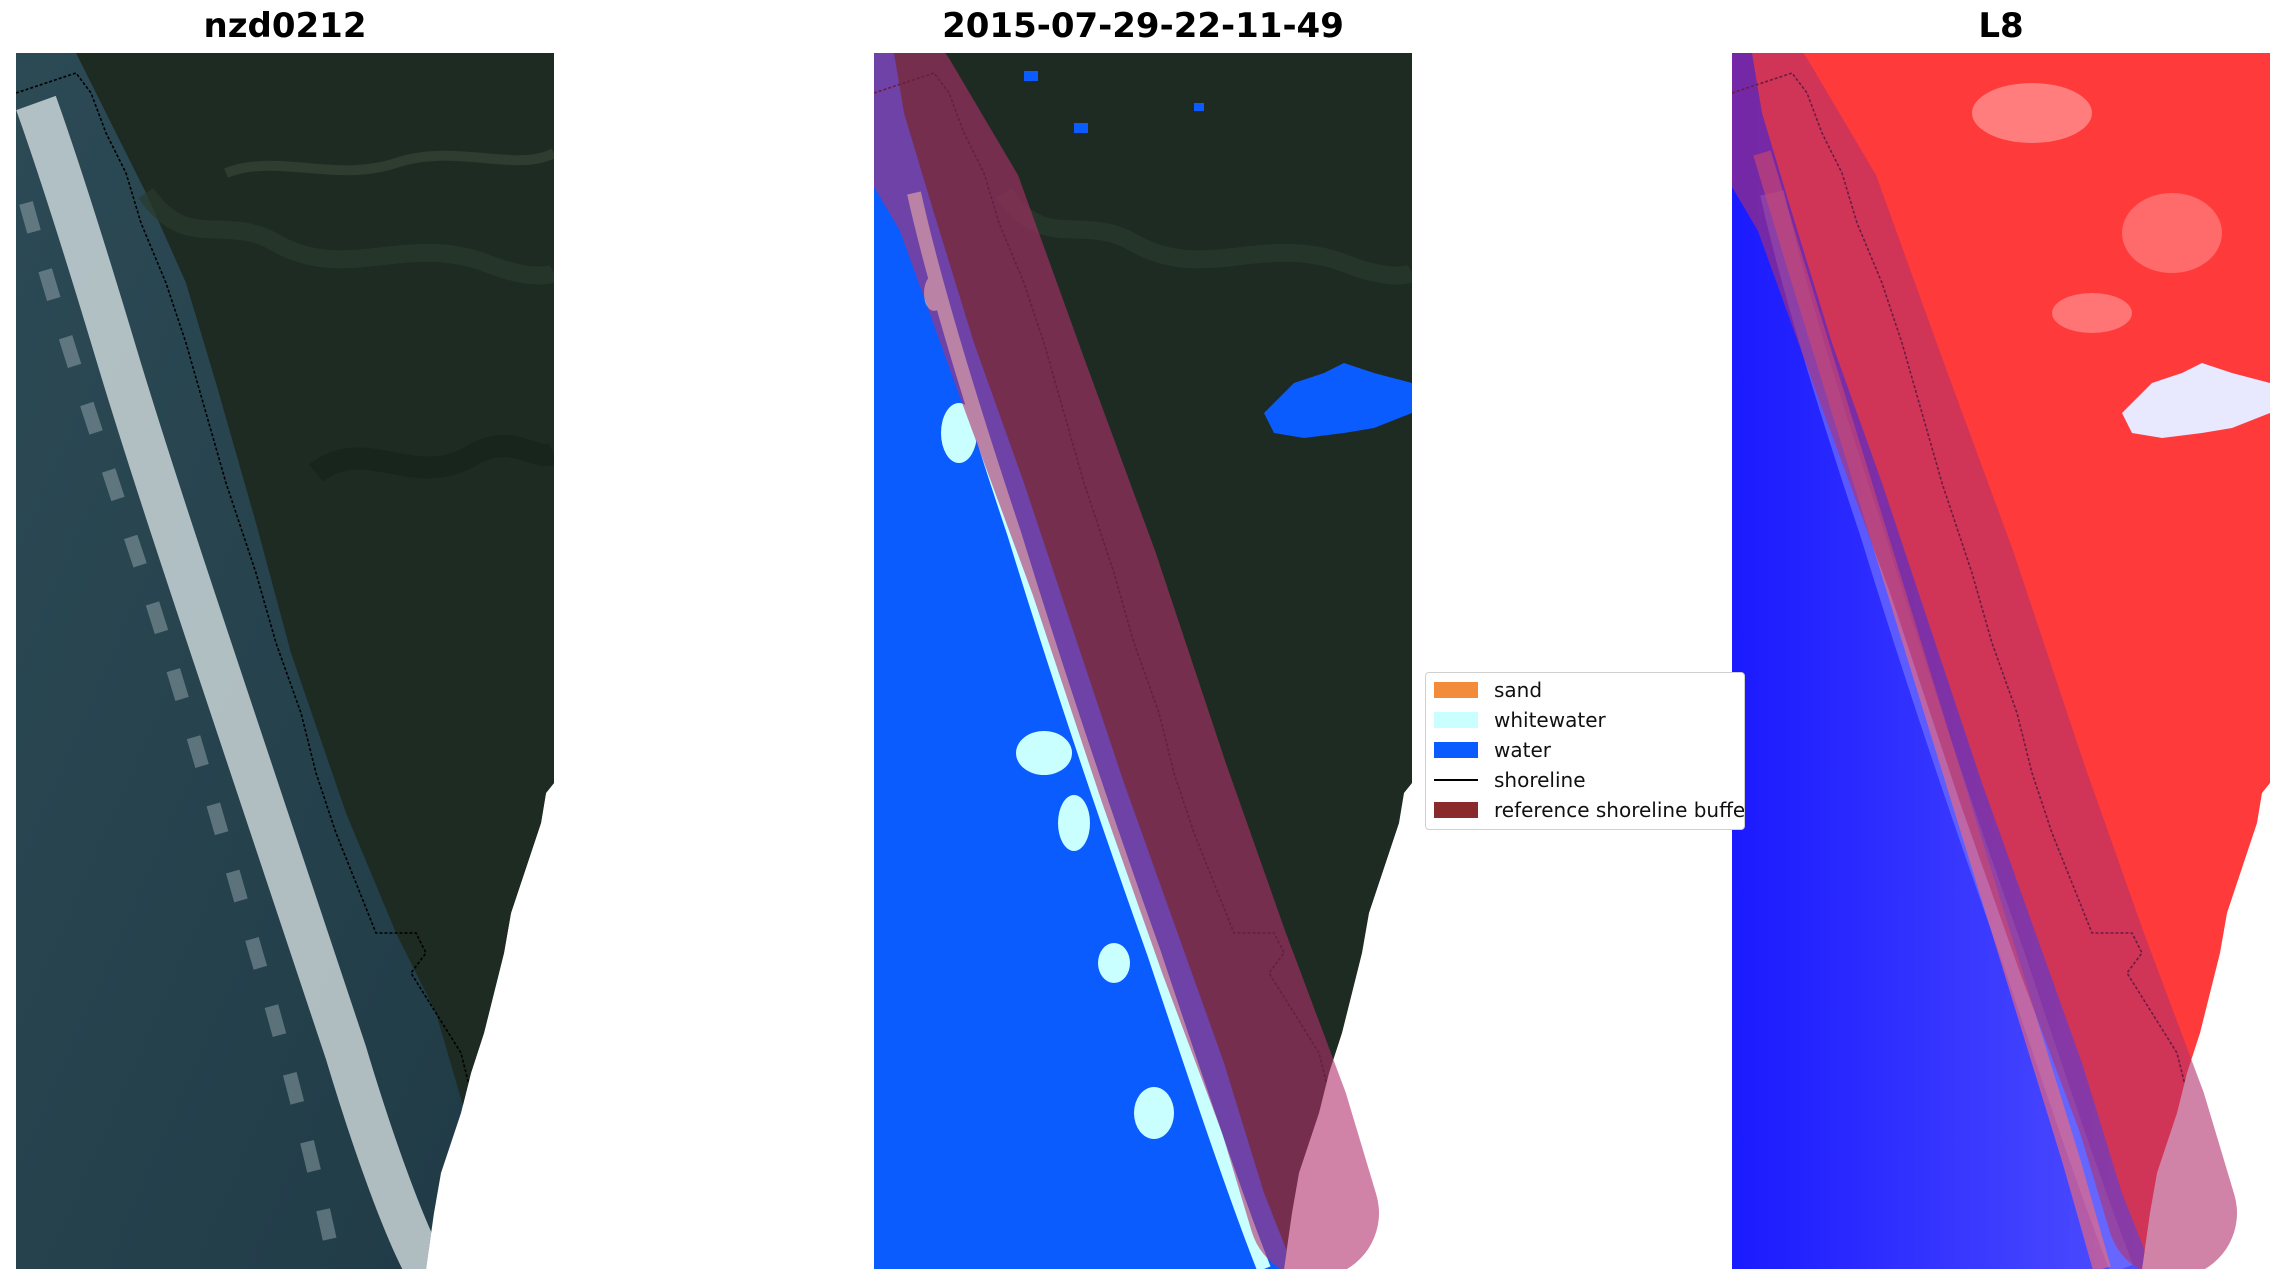 Image resolution: width=2287 pixels, height=1283 pixels. Describe the element at coordinates (2001, 26) in the screenshot. I see `panel-title-index: L8` at that location.